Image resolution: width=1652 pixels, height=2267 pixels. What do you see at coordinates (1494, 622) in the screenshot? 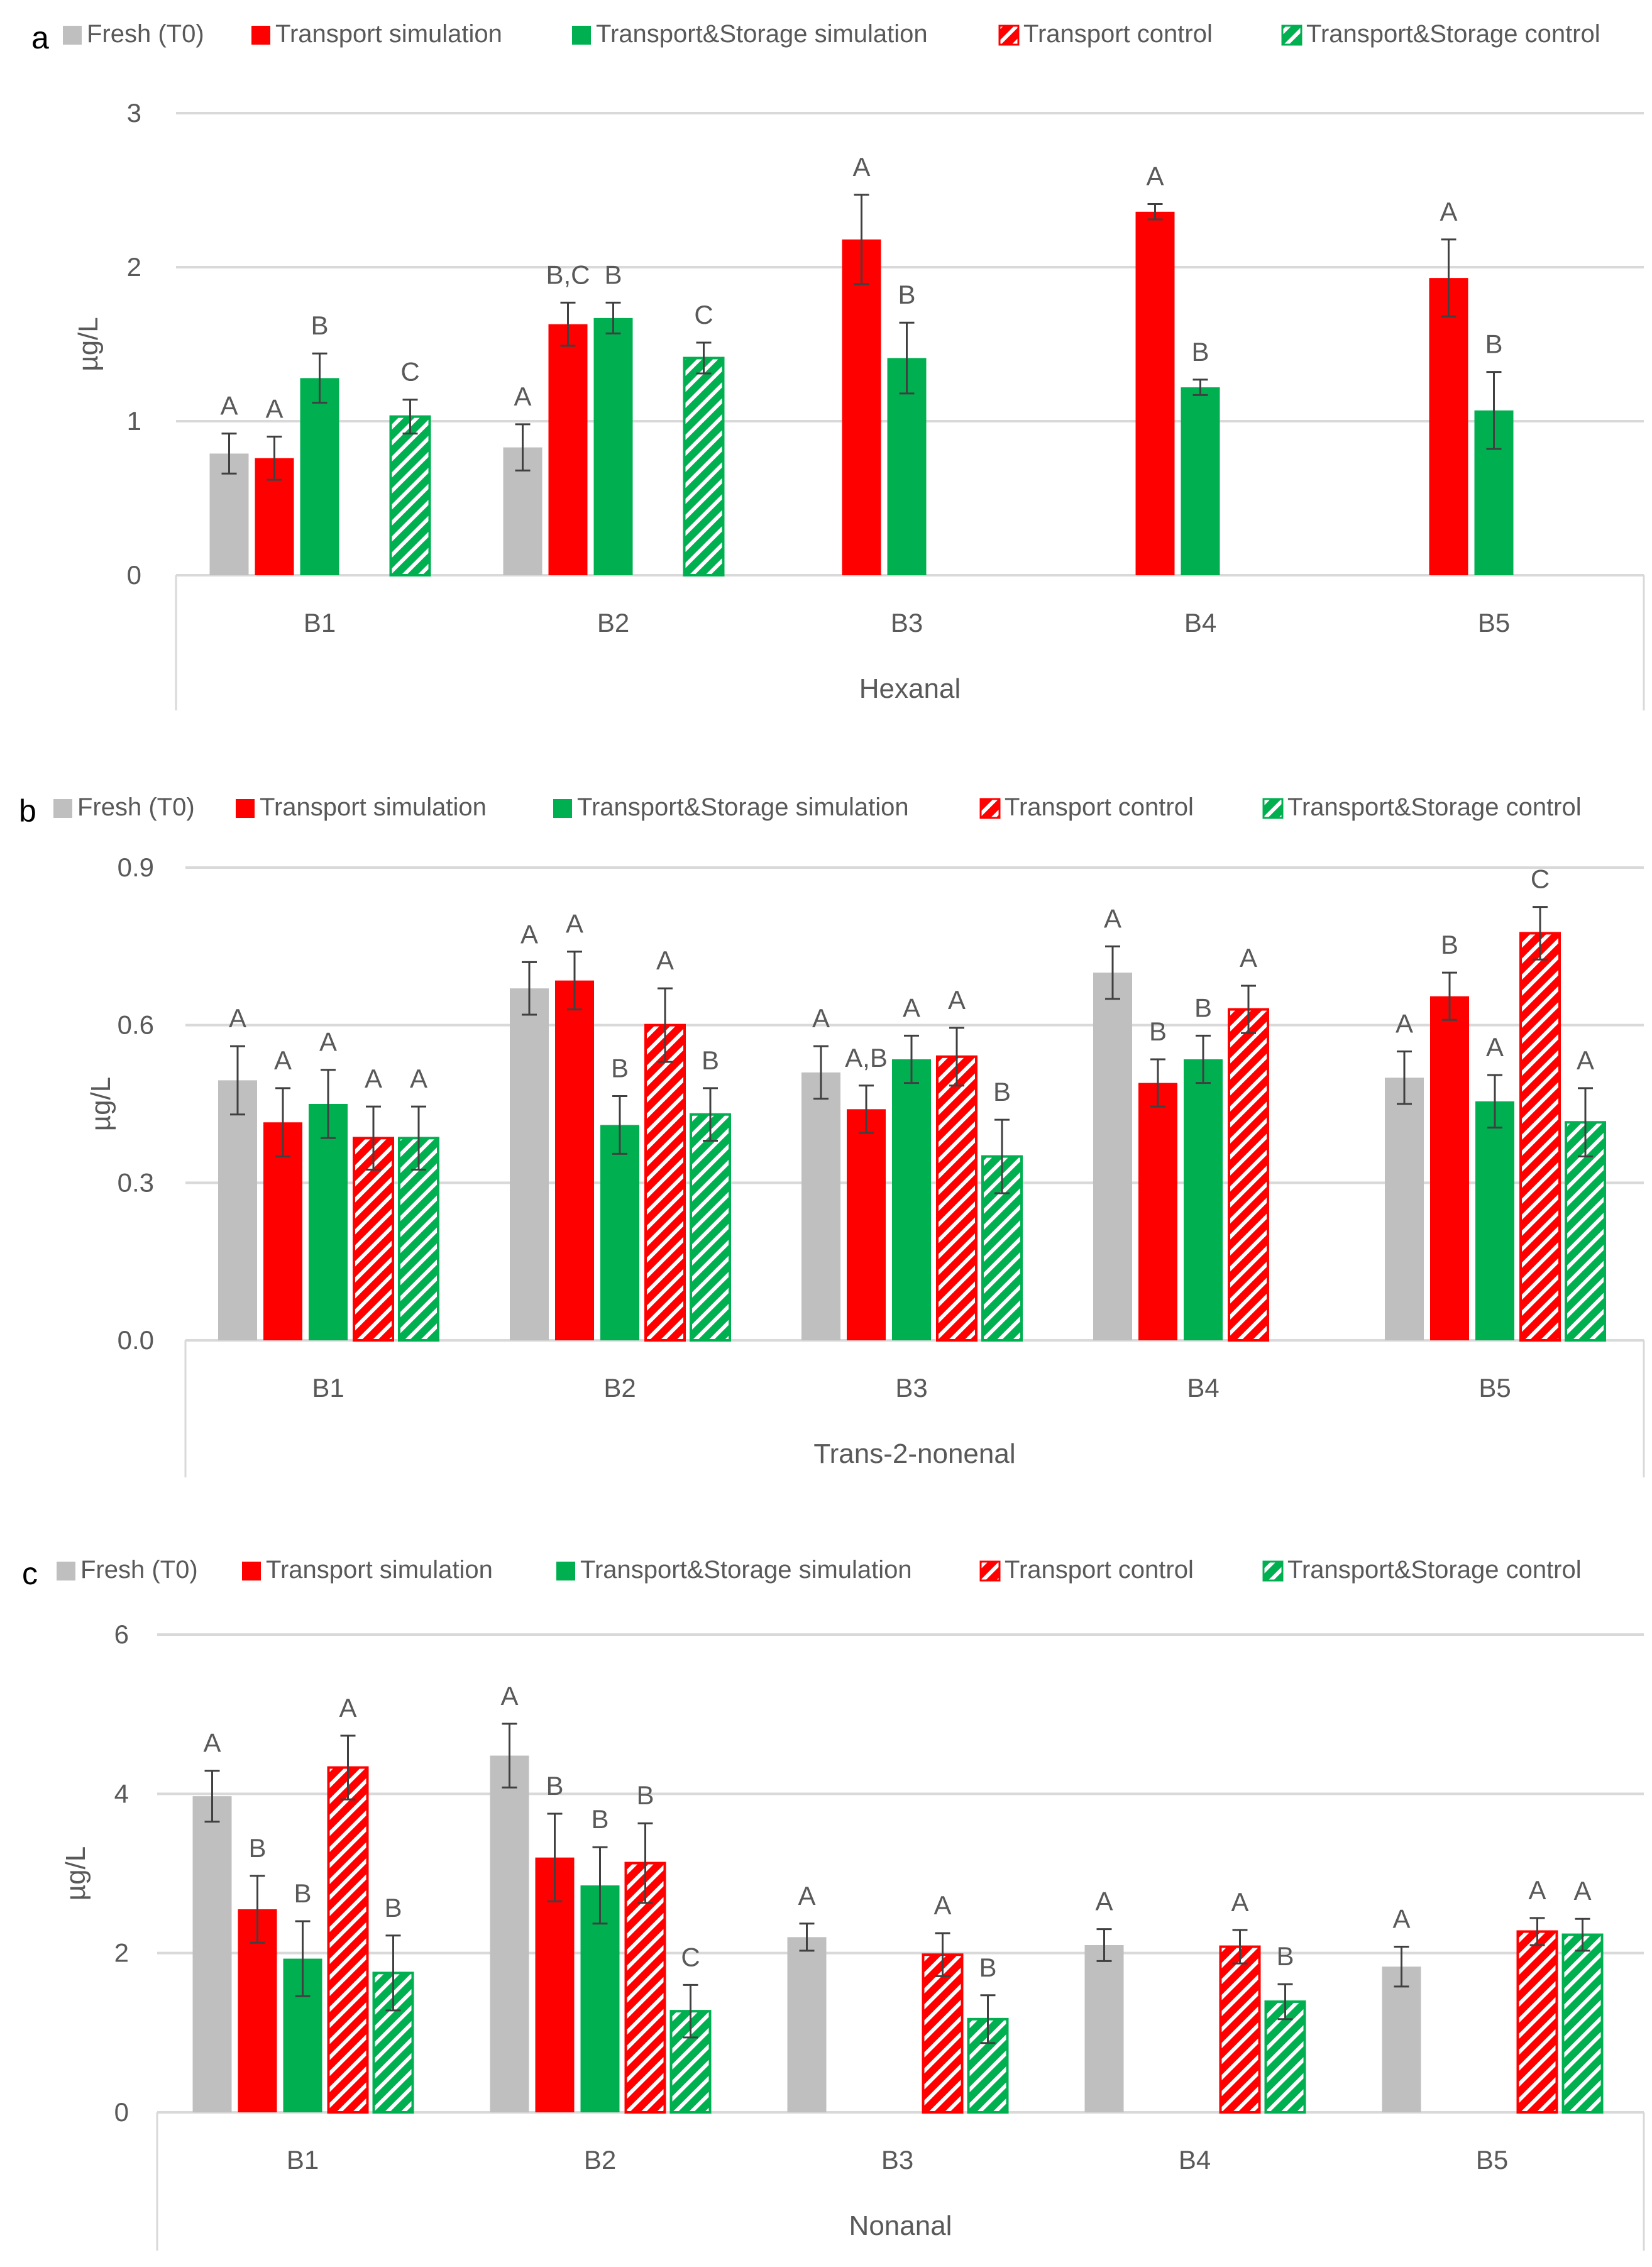
I see `x-tick-label: B5` at bounding box center [1494, 622].